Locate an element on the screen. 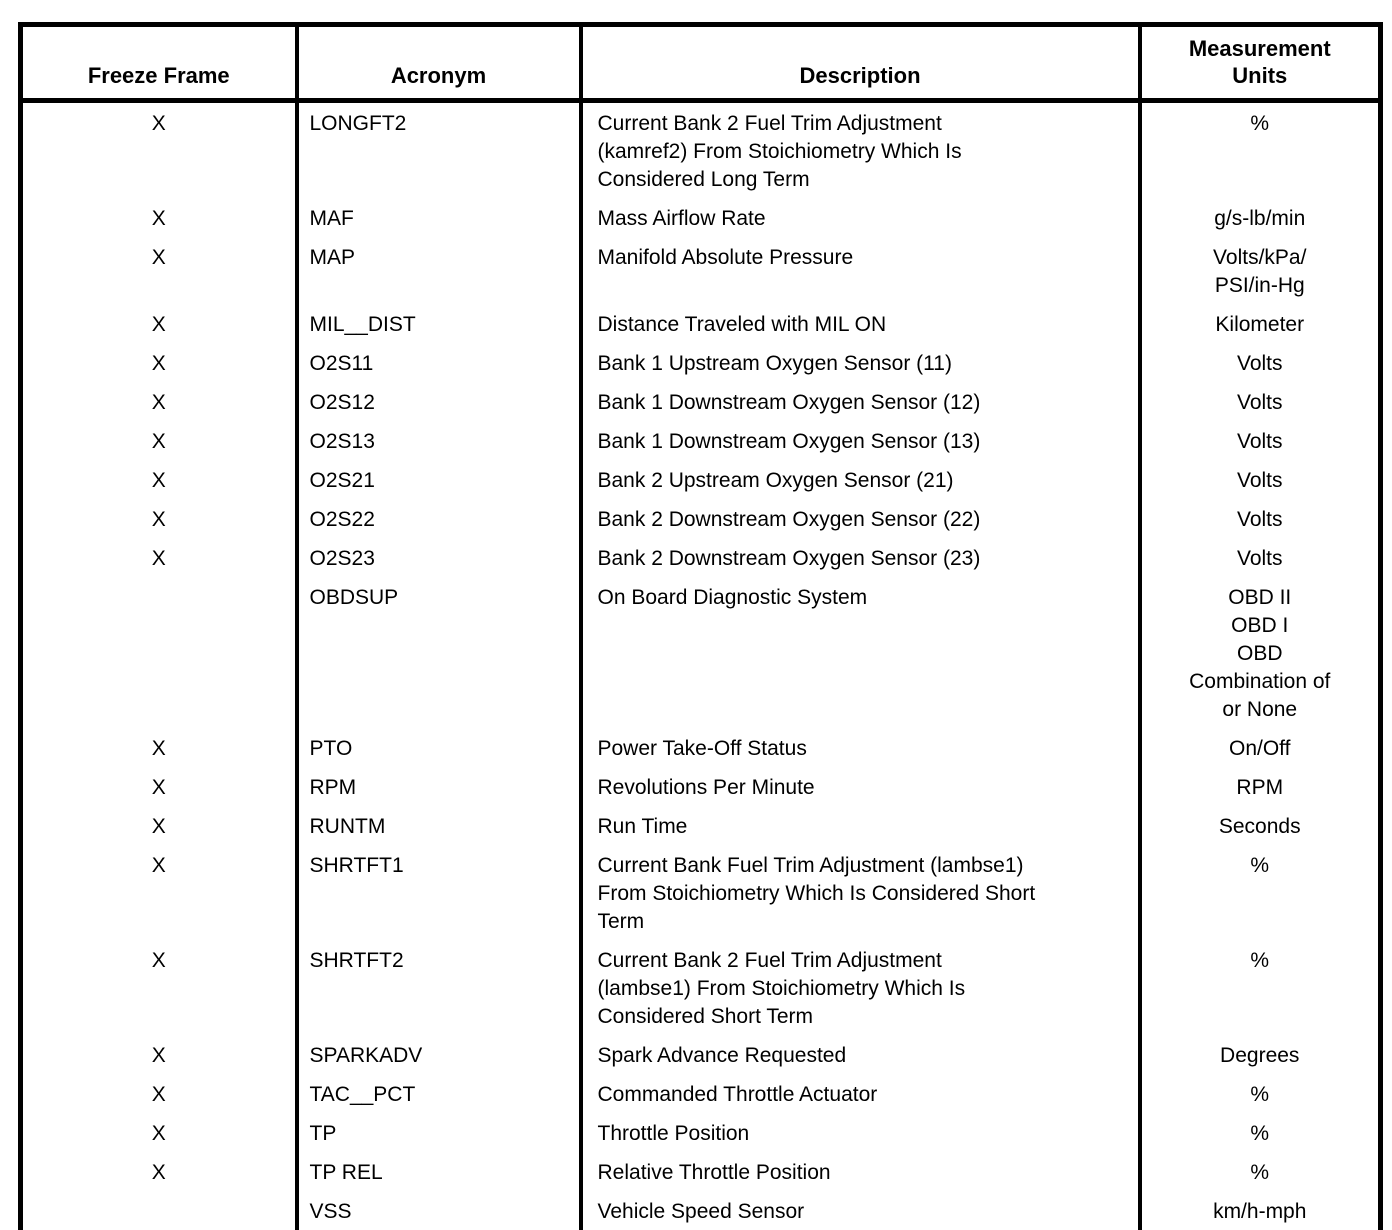 The image size is (1392, 1230). units-cell: Volts/kPa/PSI/in-Hg is located at coordinates (1259, 277).